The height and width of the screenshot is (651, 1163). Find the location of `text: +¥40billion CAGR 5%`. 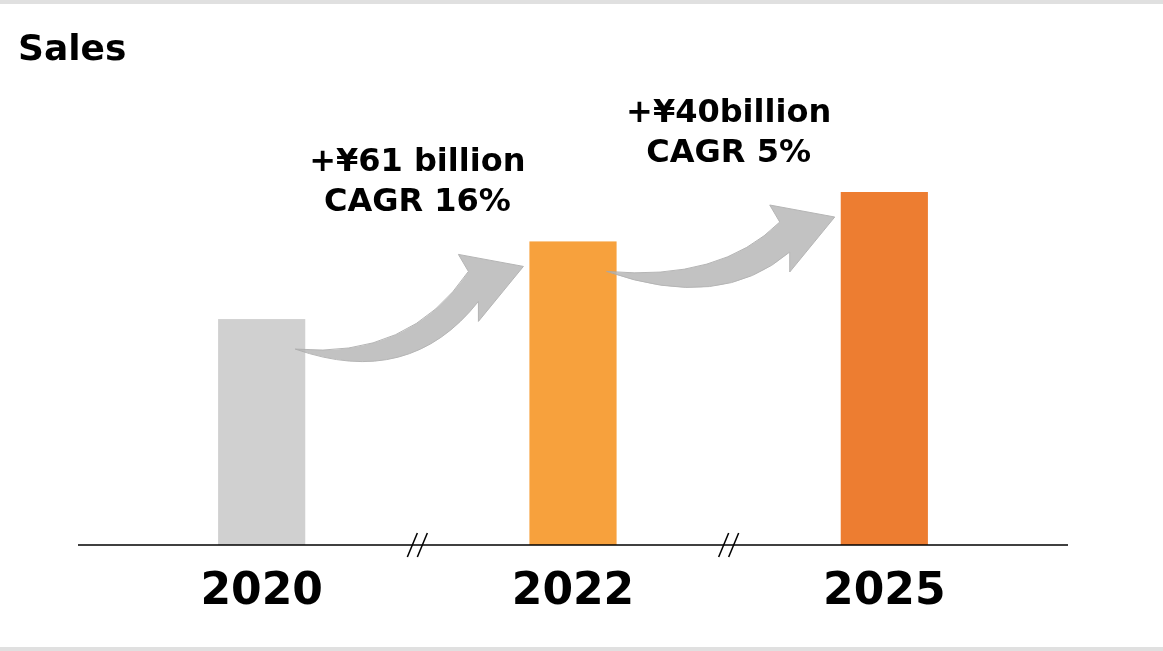

text: +¥40billion CAGR 5% is located at coordinates (729, 131).